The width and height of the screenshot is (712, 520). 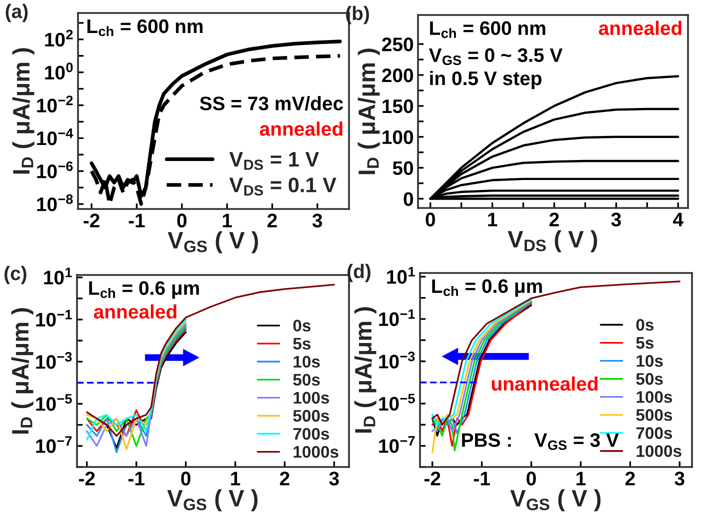 What do you see at coordinates (398, 45) in the screenshot?
I see `y-tick-label: 250` at bounding box center [398, 45].